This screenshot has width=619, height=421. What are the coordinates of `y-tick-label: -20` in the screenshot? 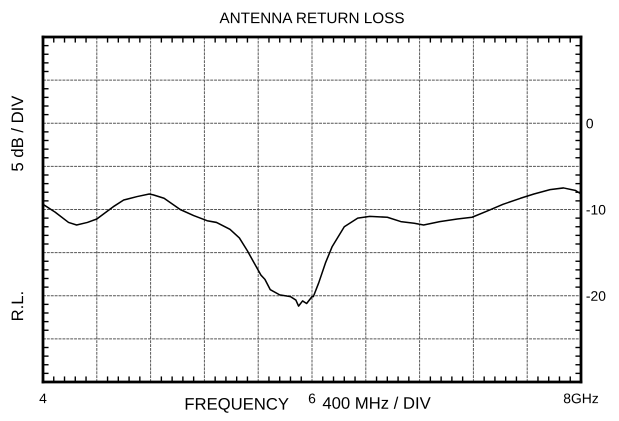 It's located at (596, 296).